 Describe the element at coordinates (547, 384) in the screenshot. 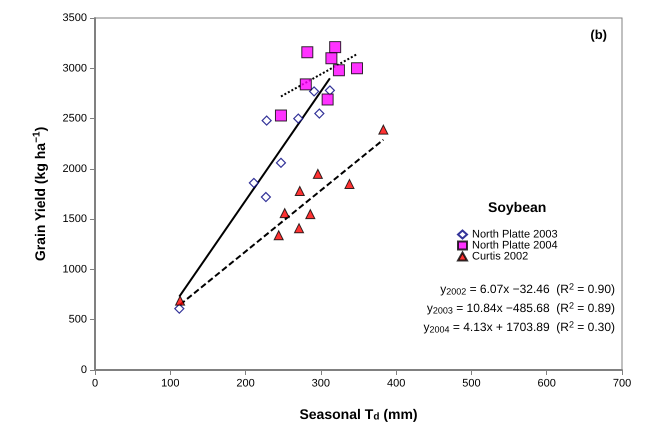

I see `x-tick-label: 600` at that location.